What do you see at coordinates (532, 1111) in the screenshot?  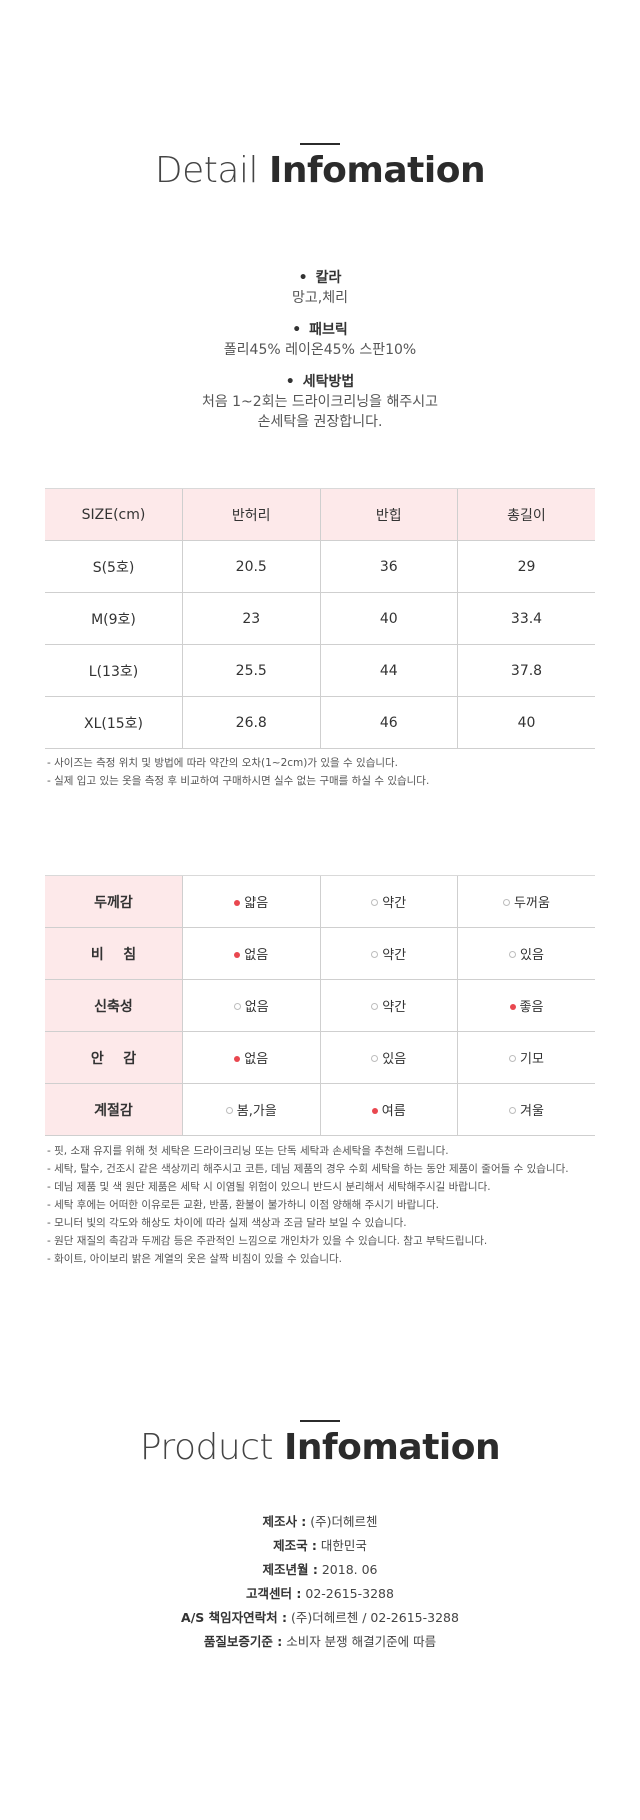 I see `feel-option-label: 겨울` at bounding box center [532, 1111].